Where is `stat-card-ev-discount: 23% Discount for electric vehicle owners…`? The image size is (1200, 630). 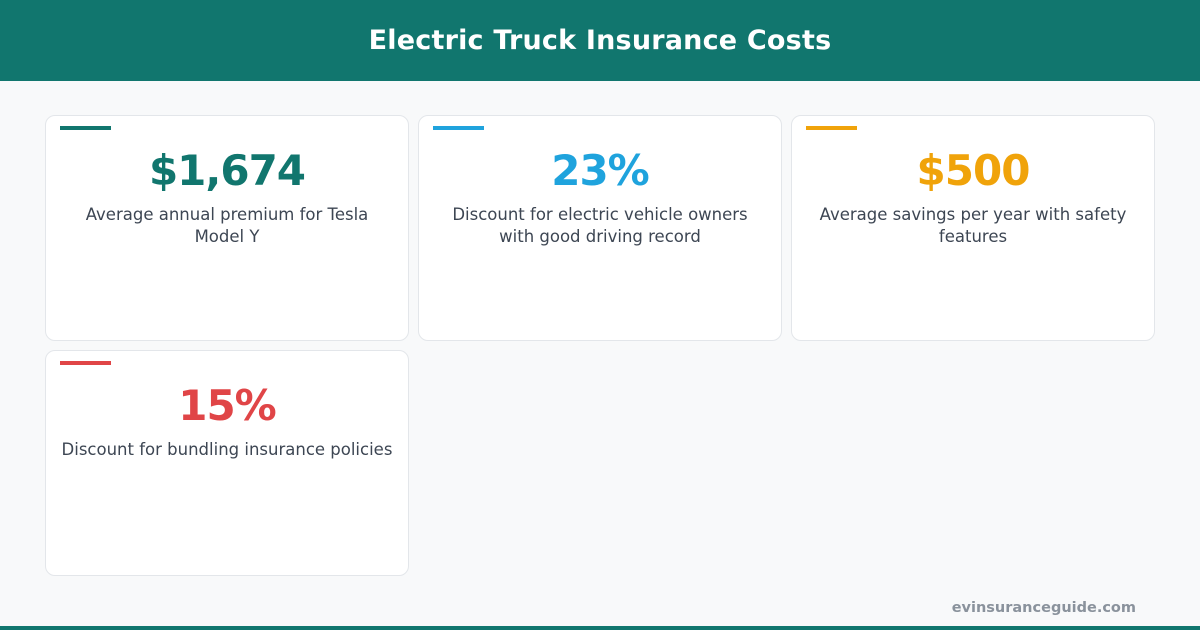 stat-card-ev-discount: 23% Discount for electric vehicle owners… is located at coordinates (600, 228).